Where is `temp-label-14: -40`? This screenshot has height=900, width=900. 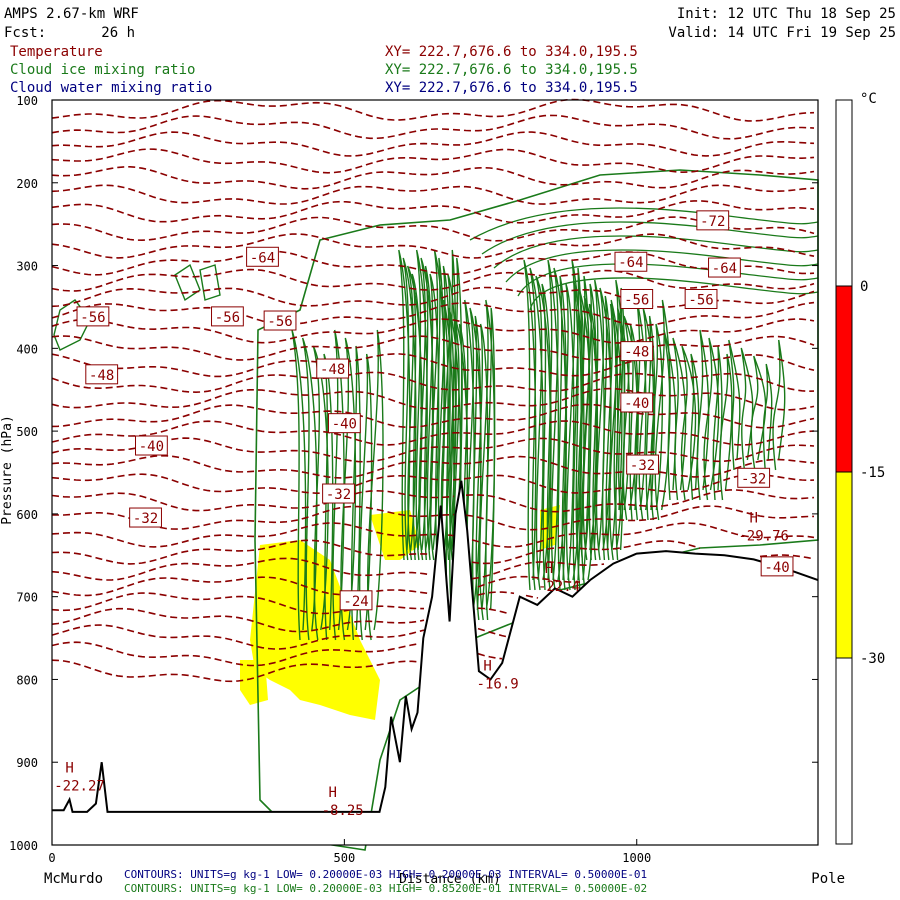
temp-label-14: -40 is located at coordinates (636, 404).